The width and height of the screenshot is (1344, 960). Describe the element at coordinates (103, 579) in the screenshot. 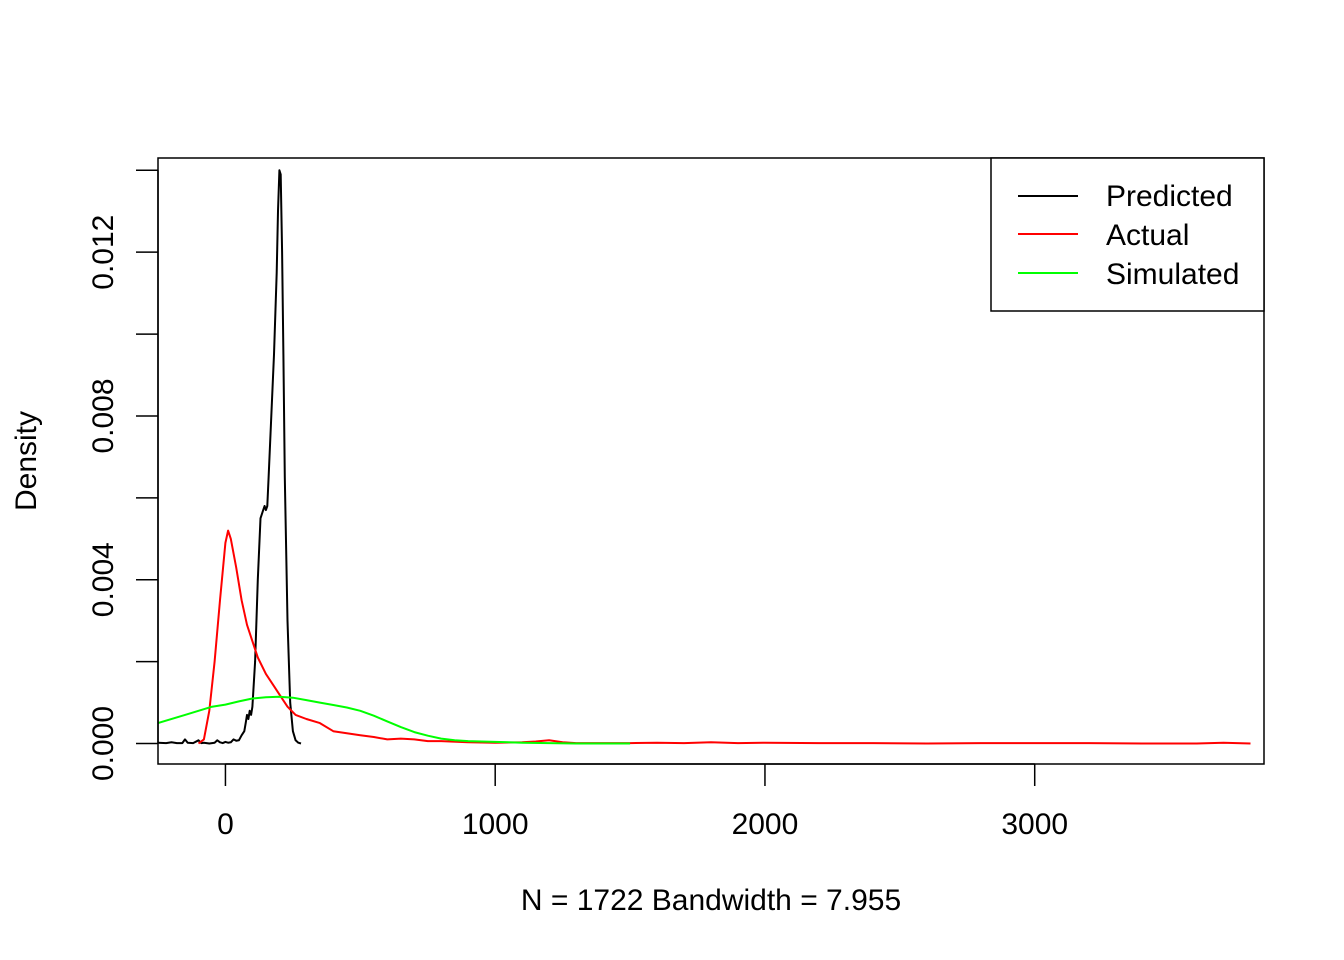

I see `y-tick-label: 0.004` at that location.